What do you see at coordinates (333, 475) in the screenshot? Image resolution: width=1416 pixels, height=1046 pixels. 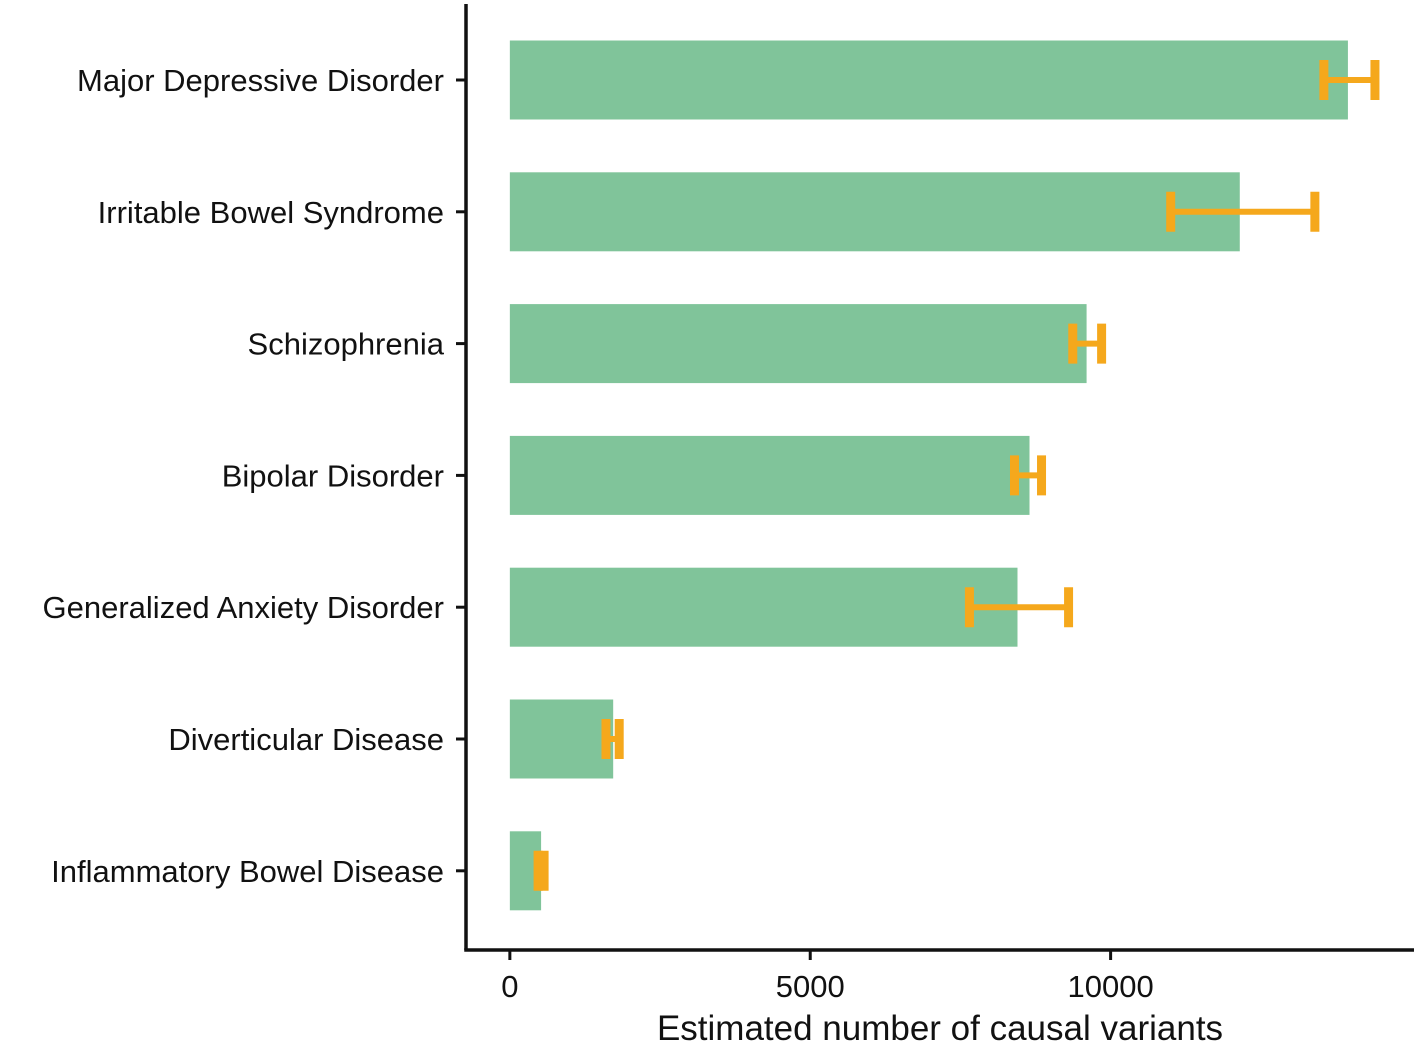 I see `category-label-3: Bipolar Disorder` at bounding box center [333, 475].